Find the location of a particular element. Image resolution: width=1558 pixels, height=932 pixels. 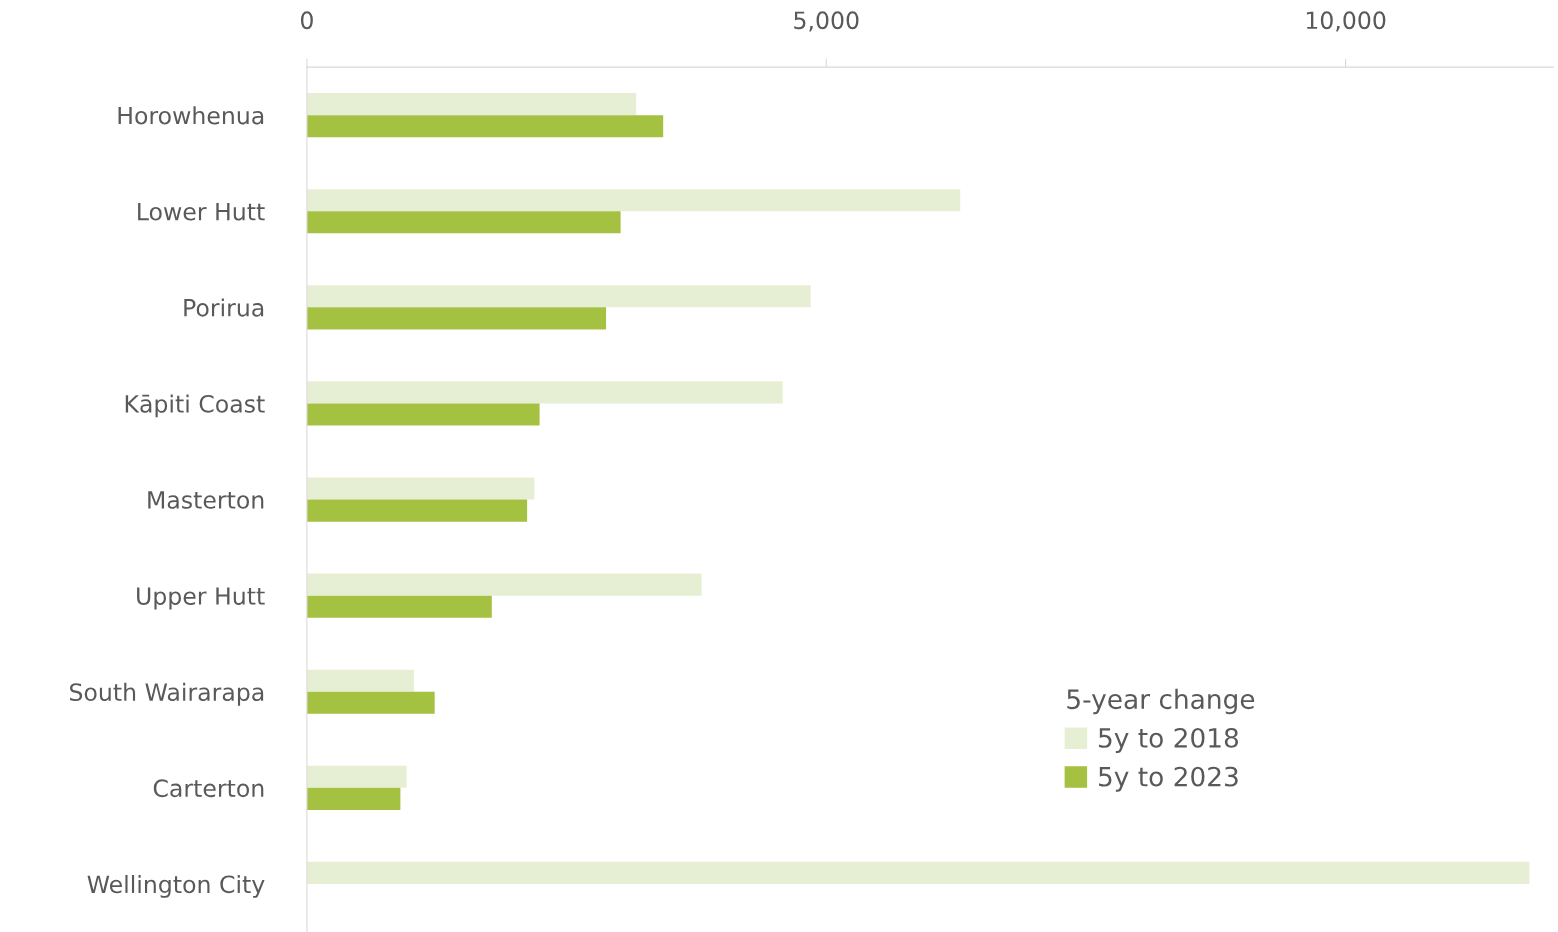

y-tick-label: Porirua is located at coordinates (224, 307).